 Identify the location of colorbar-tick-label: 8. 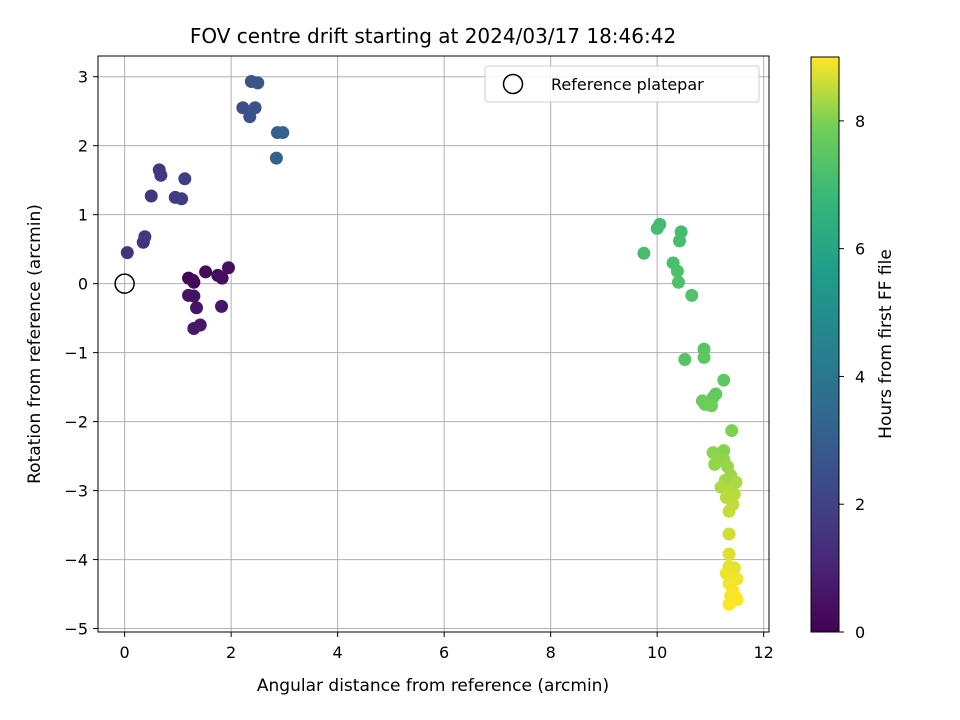
(860, 121).